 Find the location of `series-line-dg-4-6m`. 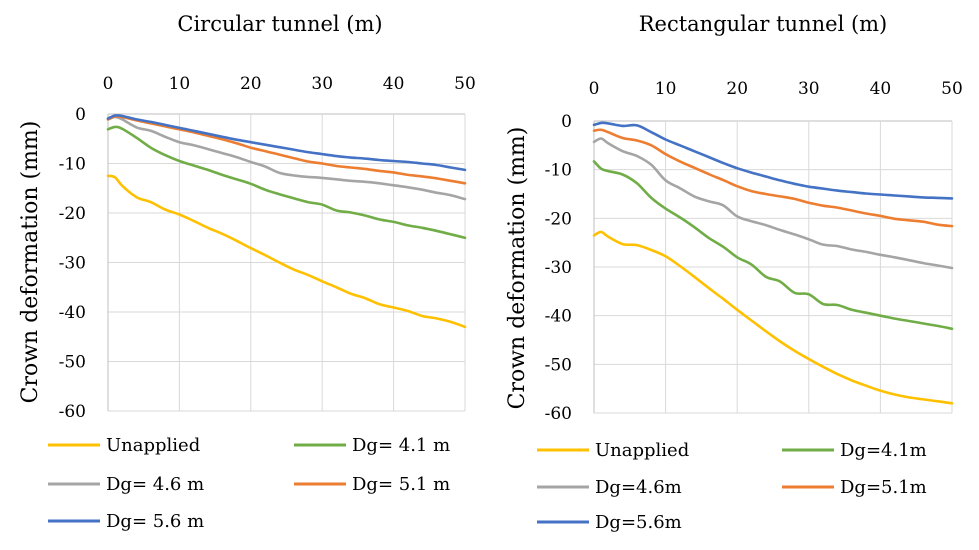

series-line-dg-4-6m is located at coordinates (773, 203).